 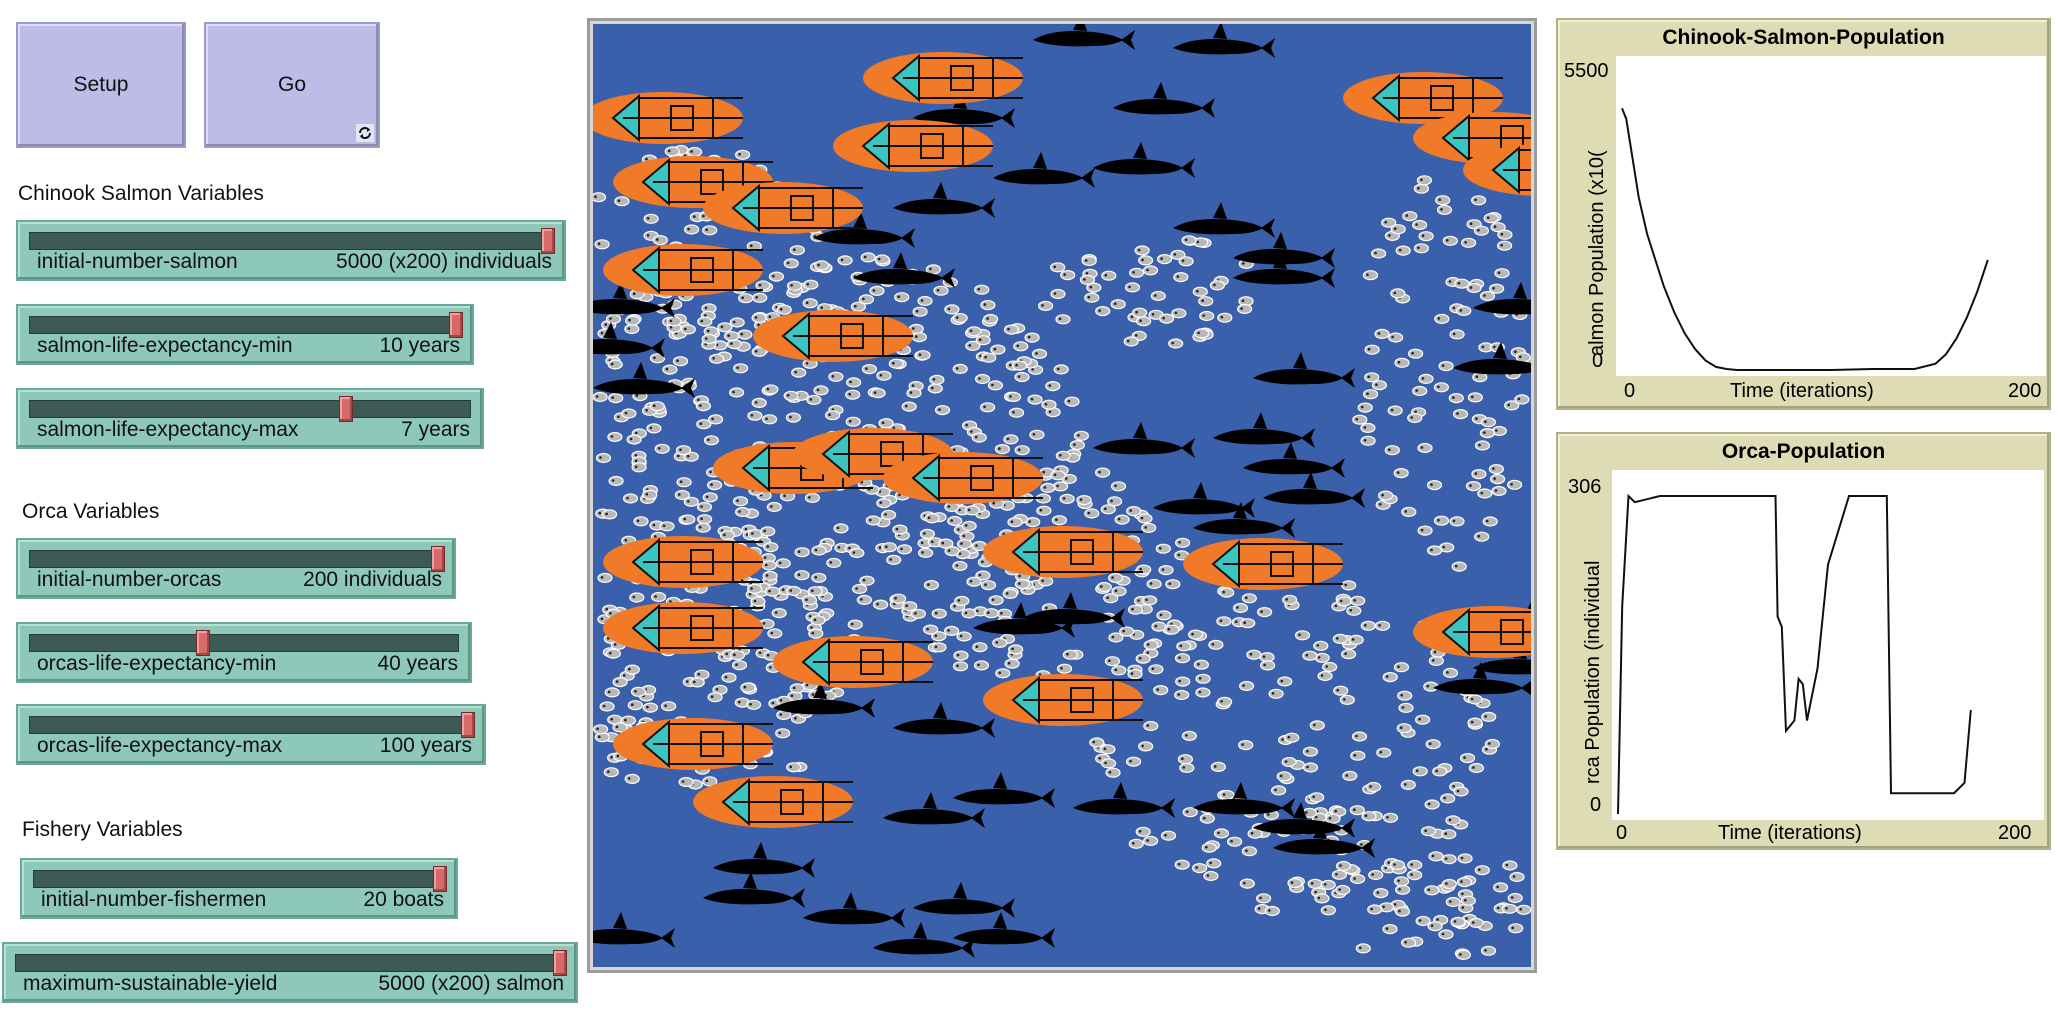 I want to click on setup-button: Setup, so click(x=101, y=85).